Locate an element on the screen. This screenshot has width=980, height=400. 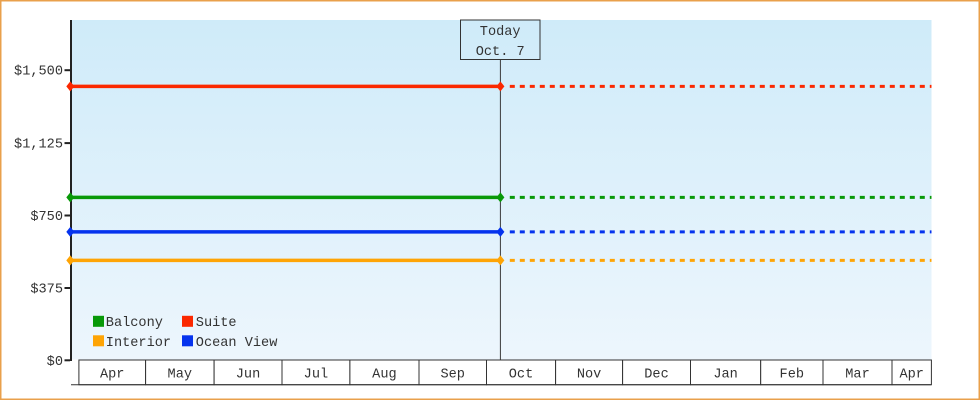
svg-text: May is located at coordinates (180, 374).